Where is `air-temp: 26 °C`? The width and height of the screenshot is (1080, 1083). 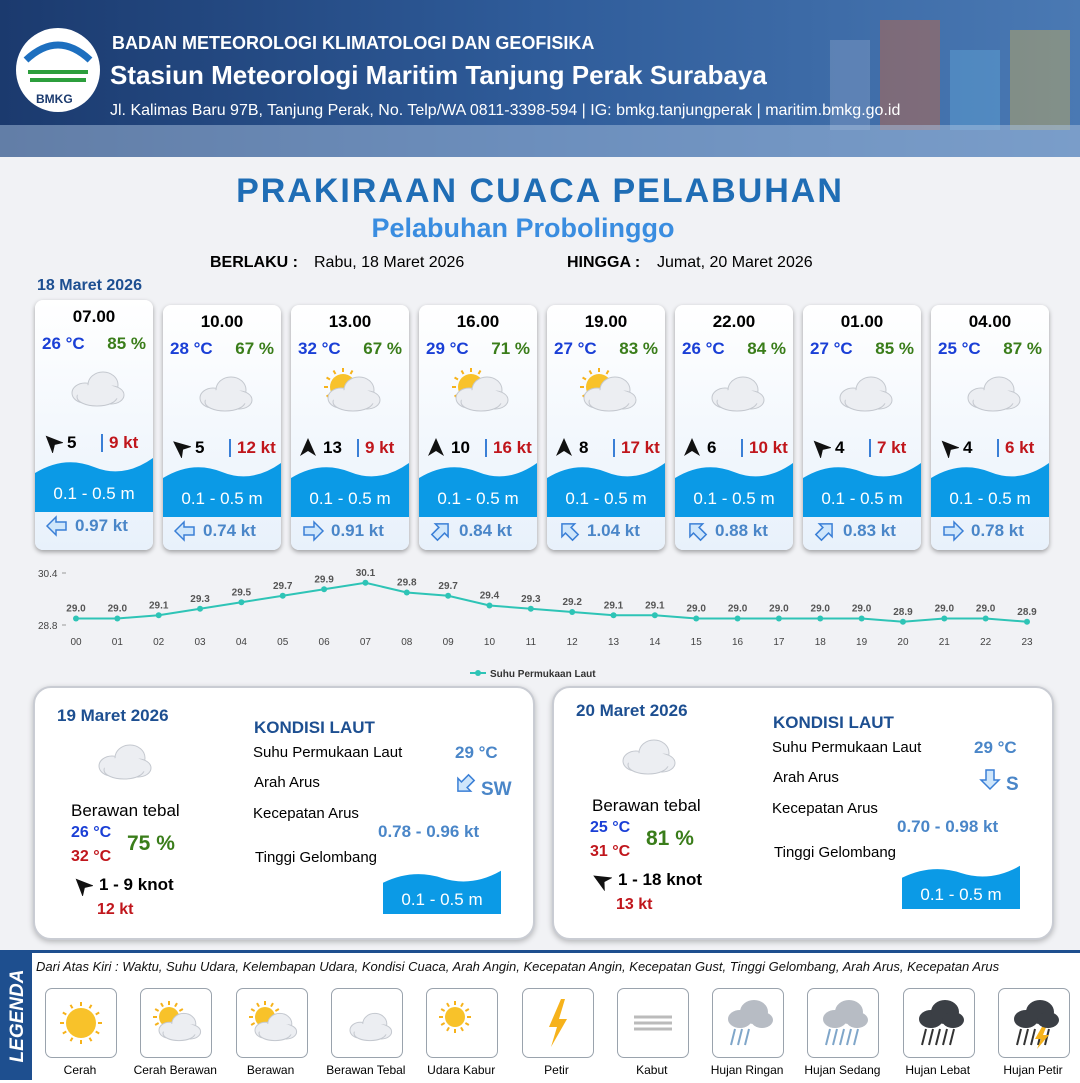
air-temp: 26 °C is located at coordinates (63, 343).